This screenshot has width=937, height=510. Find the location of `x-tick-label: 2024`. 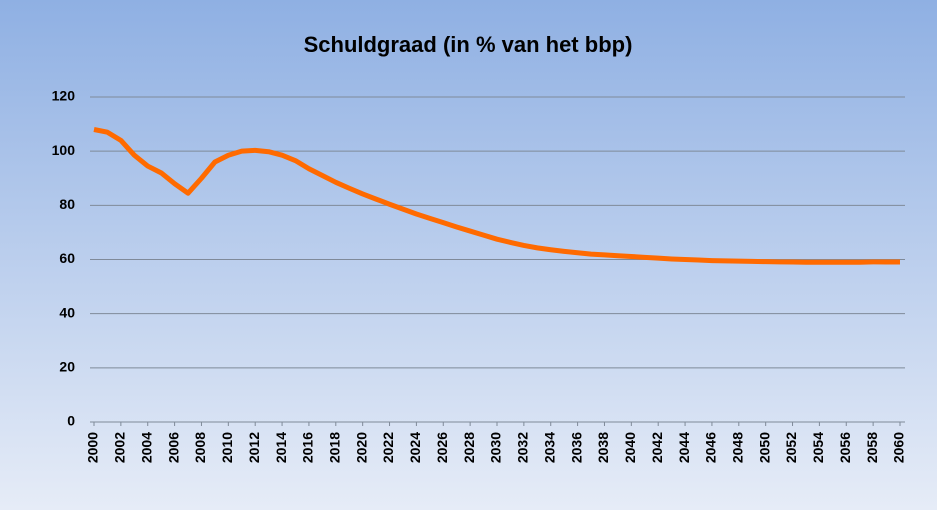

x-tick-label: 2024 is located at coordinates (415, 447).